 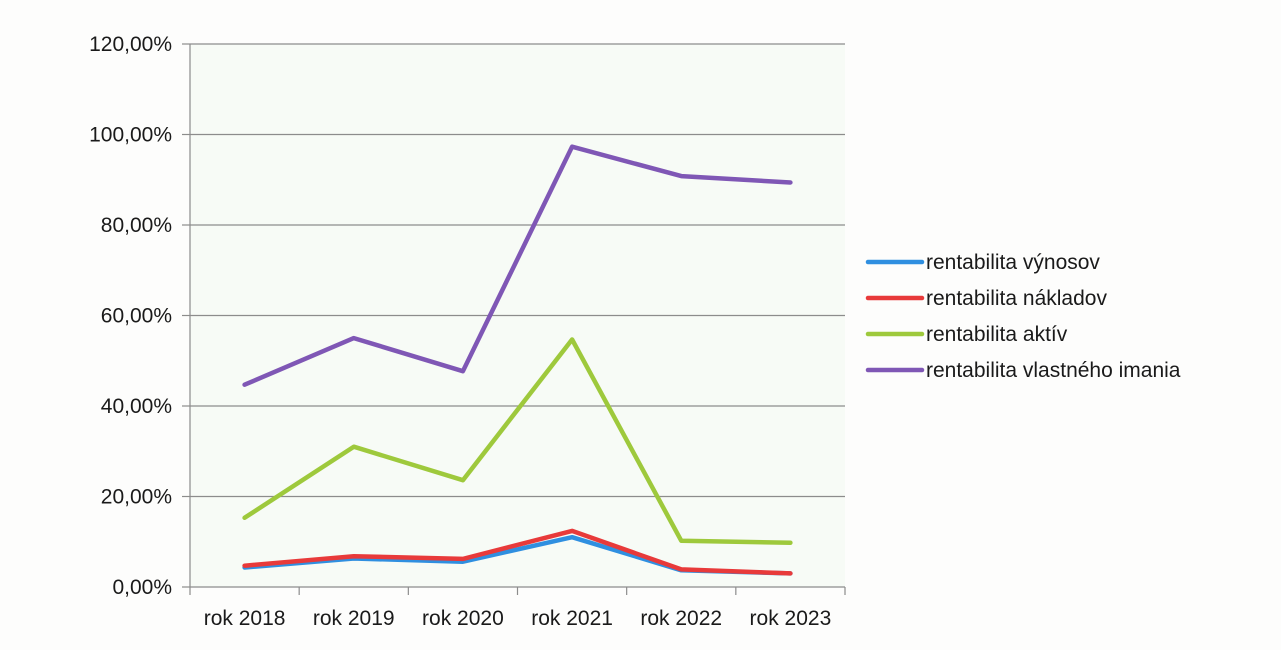 What do you see at coordinates (245, 618) in the screenshot?
I see `x-tick-label: rok 2018` at bounding box center [245, 618].